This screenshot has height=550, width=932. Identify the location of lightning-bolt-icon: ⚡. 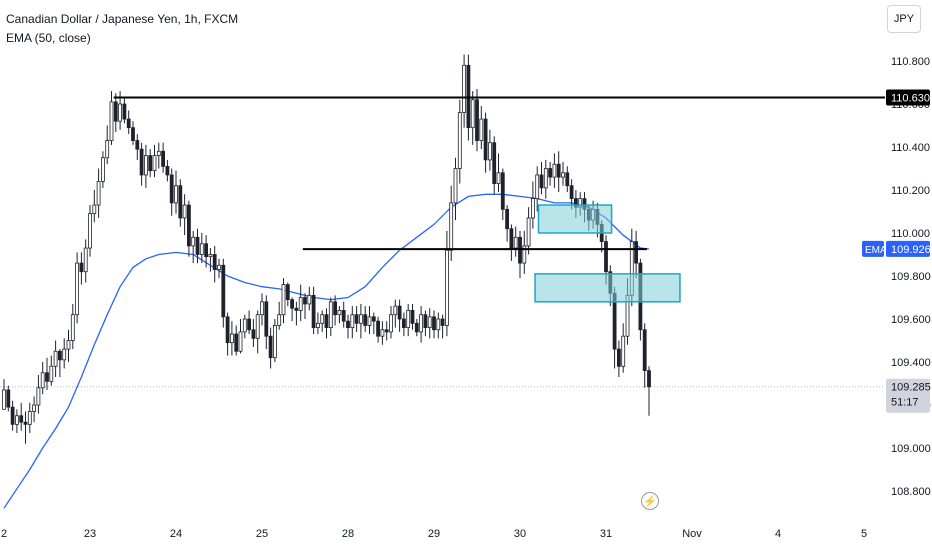
(650, 501).